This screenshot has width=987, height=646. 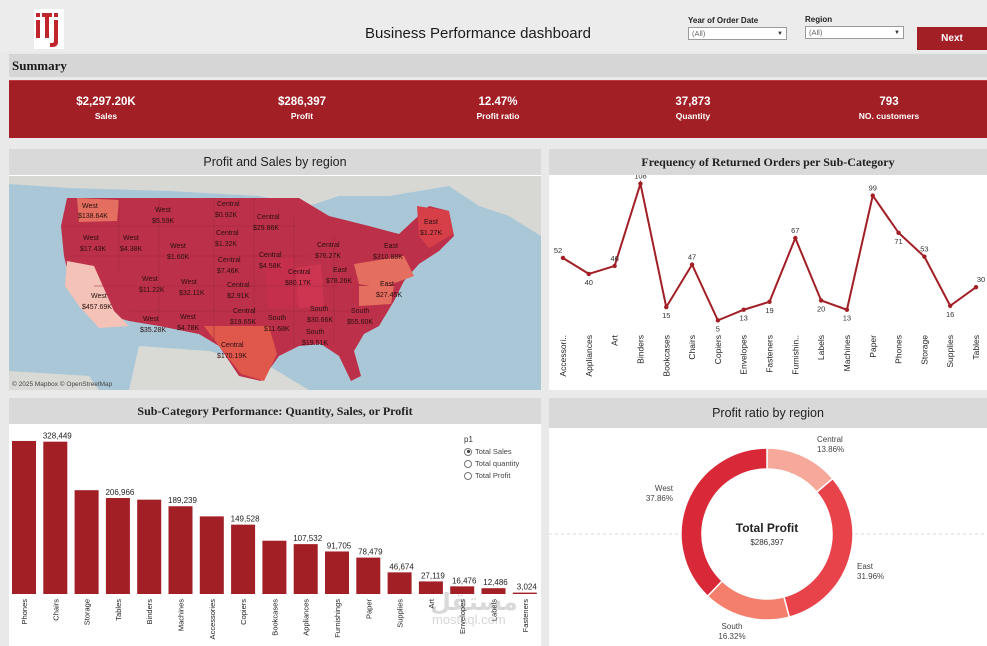 I want to click on center-value: $286,397, so click(x=767, y=542).